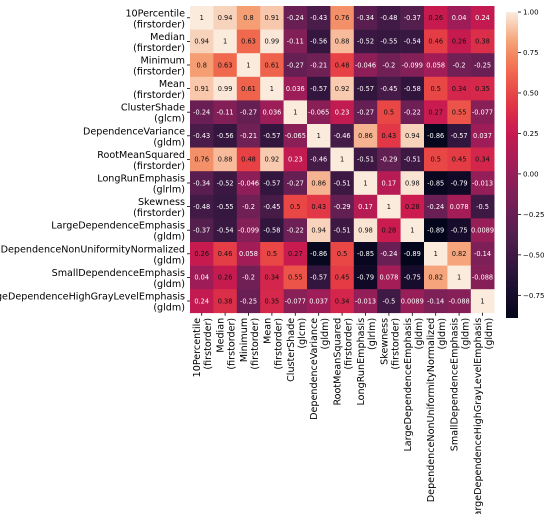  What do you see at coordinates (295, 254) in the screenshot?
I see `cell-value-label: 0.27` at bounding box center [295, 254].